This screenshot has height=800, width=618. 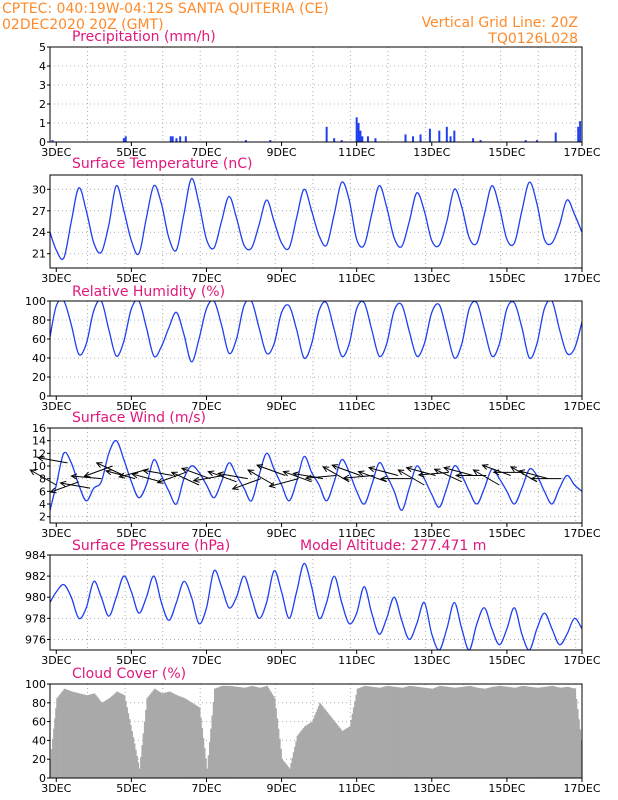 What do you see at coordinates (42, 47) in the screenshot?
I see `y-tick-label: 5` at bounding box center [42, 47].